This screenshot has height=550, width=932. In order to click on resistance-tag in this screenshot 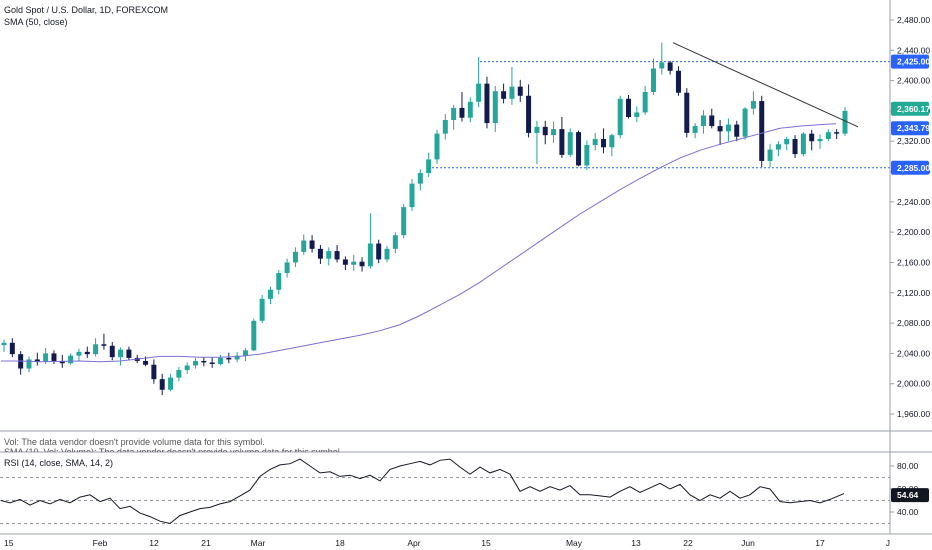, I will do `click(910, 61)`.